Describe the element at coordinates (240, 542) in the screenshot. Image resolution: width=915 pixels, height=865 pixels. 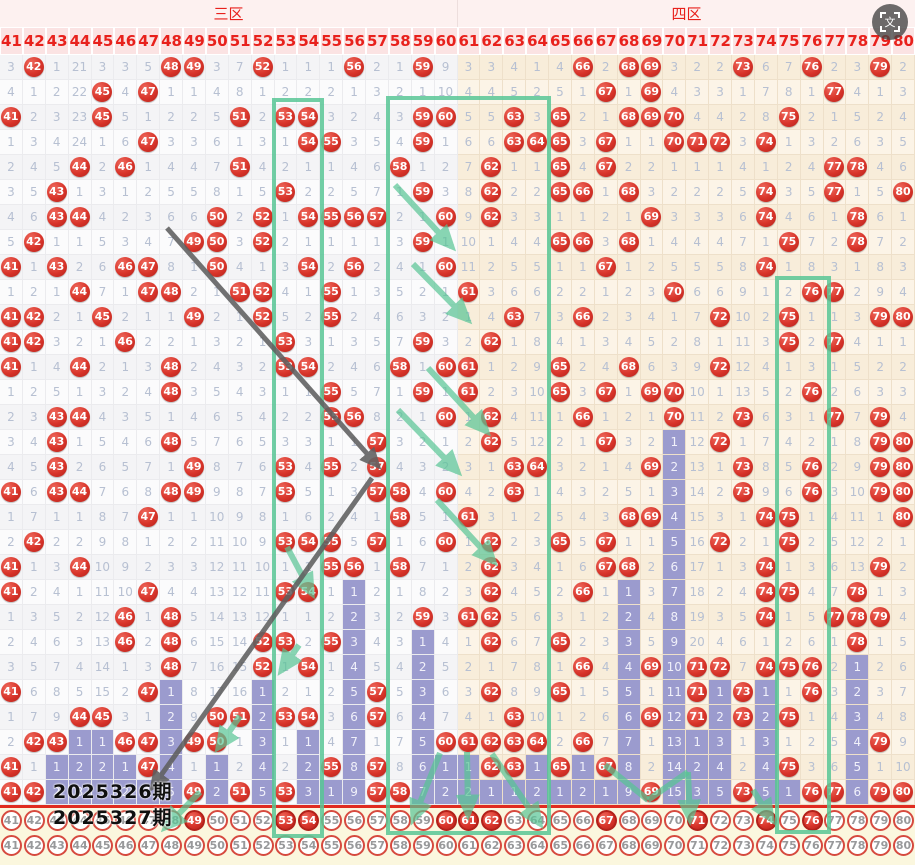
I see `miss-count-cell: 10` at that location.